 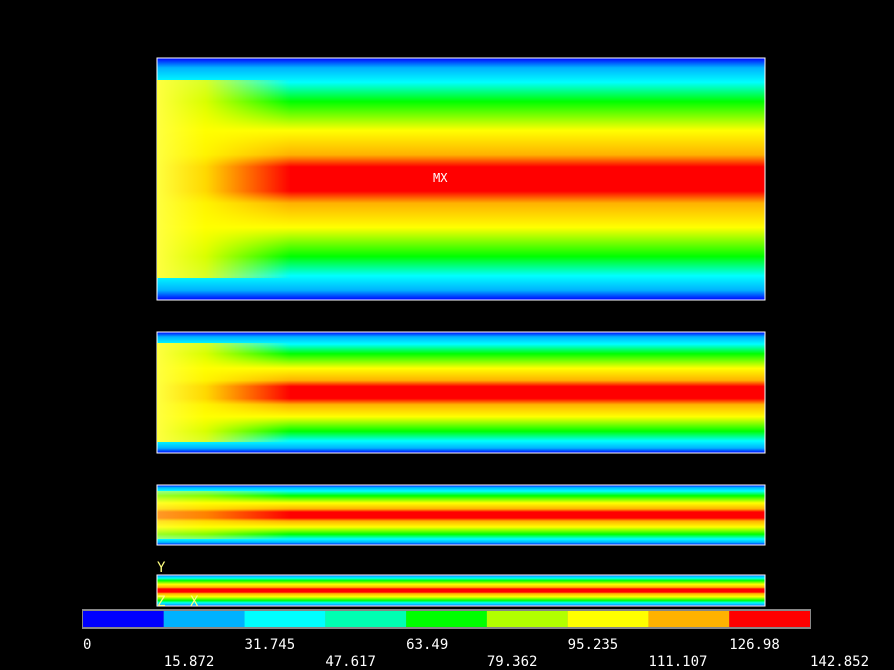 I want to click on legend-label: 63.49, so click(x=427, y=645).